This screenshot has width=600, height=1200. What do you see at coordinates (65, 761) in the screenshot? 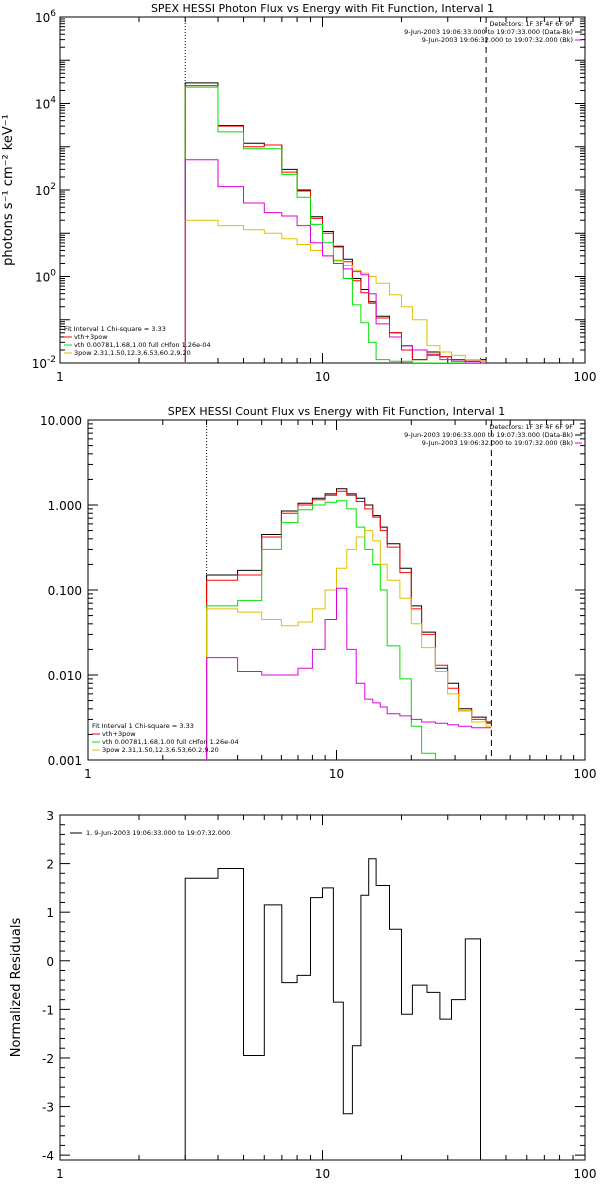
I see `y-tick-label: 0.001` at bounding box center [65, 761].